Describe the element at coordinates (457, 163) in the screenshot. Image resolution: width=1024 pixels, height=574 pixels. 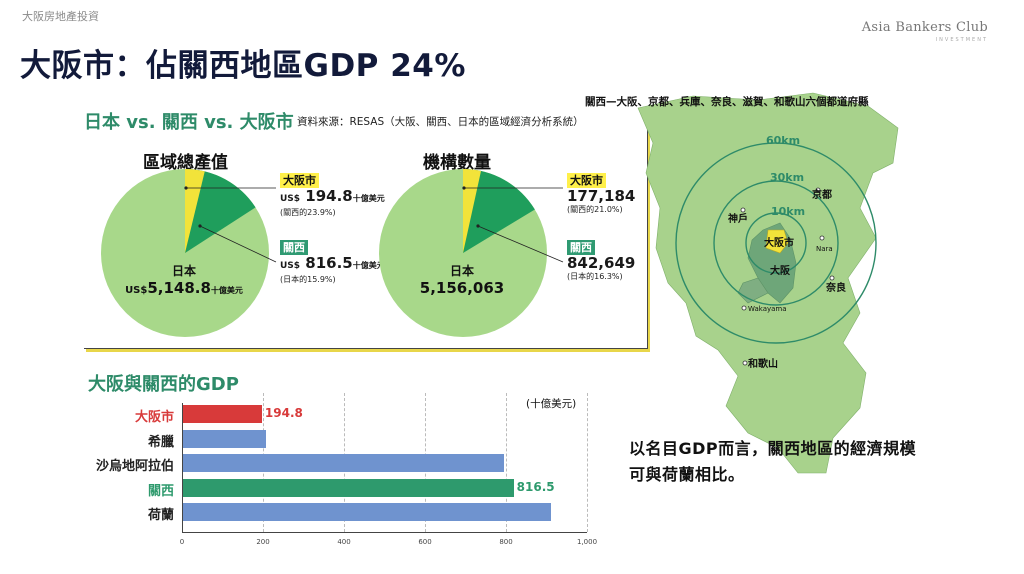
I see `pie-title-establishments: 機構數量` at that location.